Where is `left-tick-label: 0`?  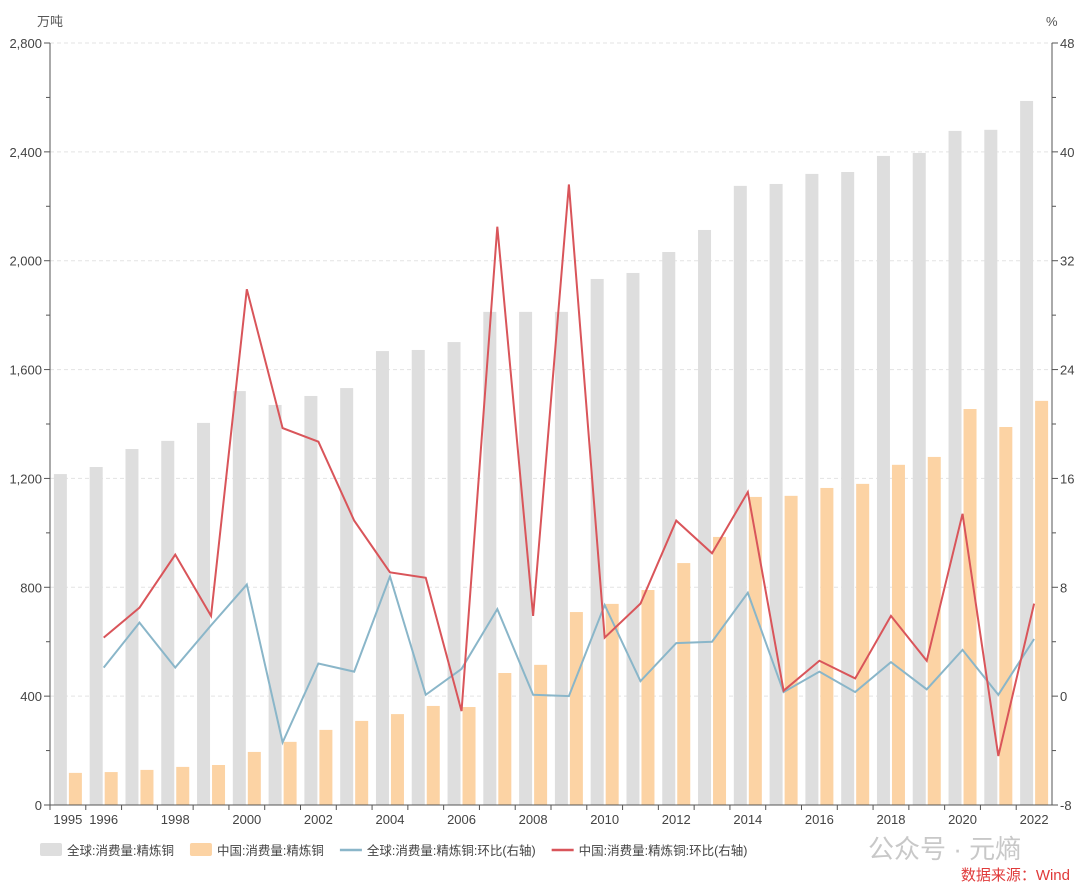
left-tick-label: 0 is located at coordinates (38, 805).